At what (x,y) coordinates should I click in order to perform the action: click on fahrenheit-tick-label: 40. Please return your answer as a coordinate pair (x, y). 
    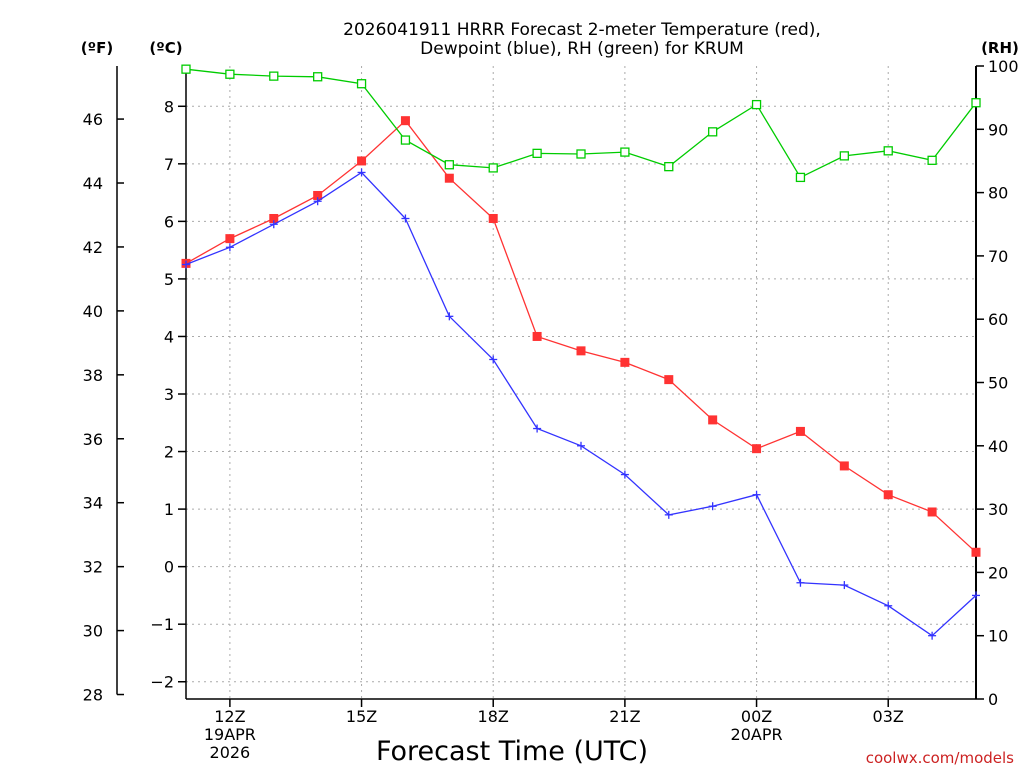
    Looking at the image, I should click on (93, 311).